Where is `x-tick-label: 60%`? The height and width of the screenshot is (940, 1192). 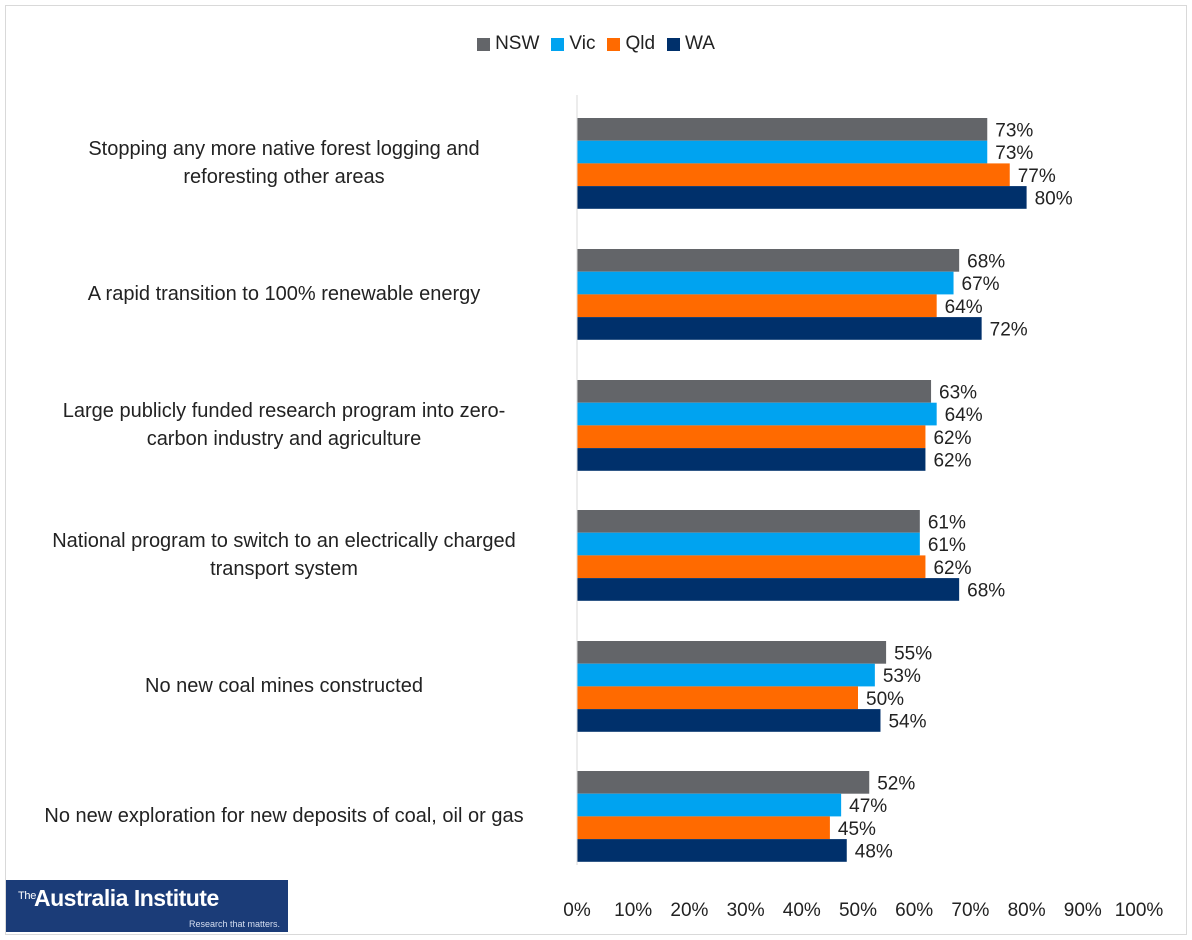
x-tick-label: 60% is located at coordinates (914, 910).